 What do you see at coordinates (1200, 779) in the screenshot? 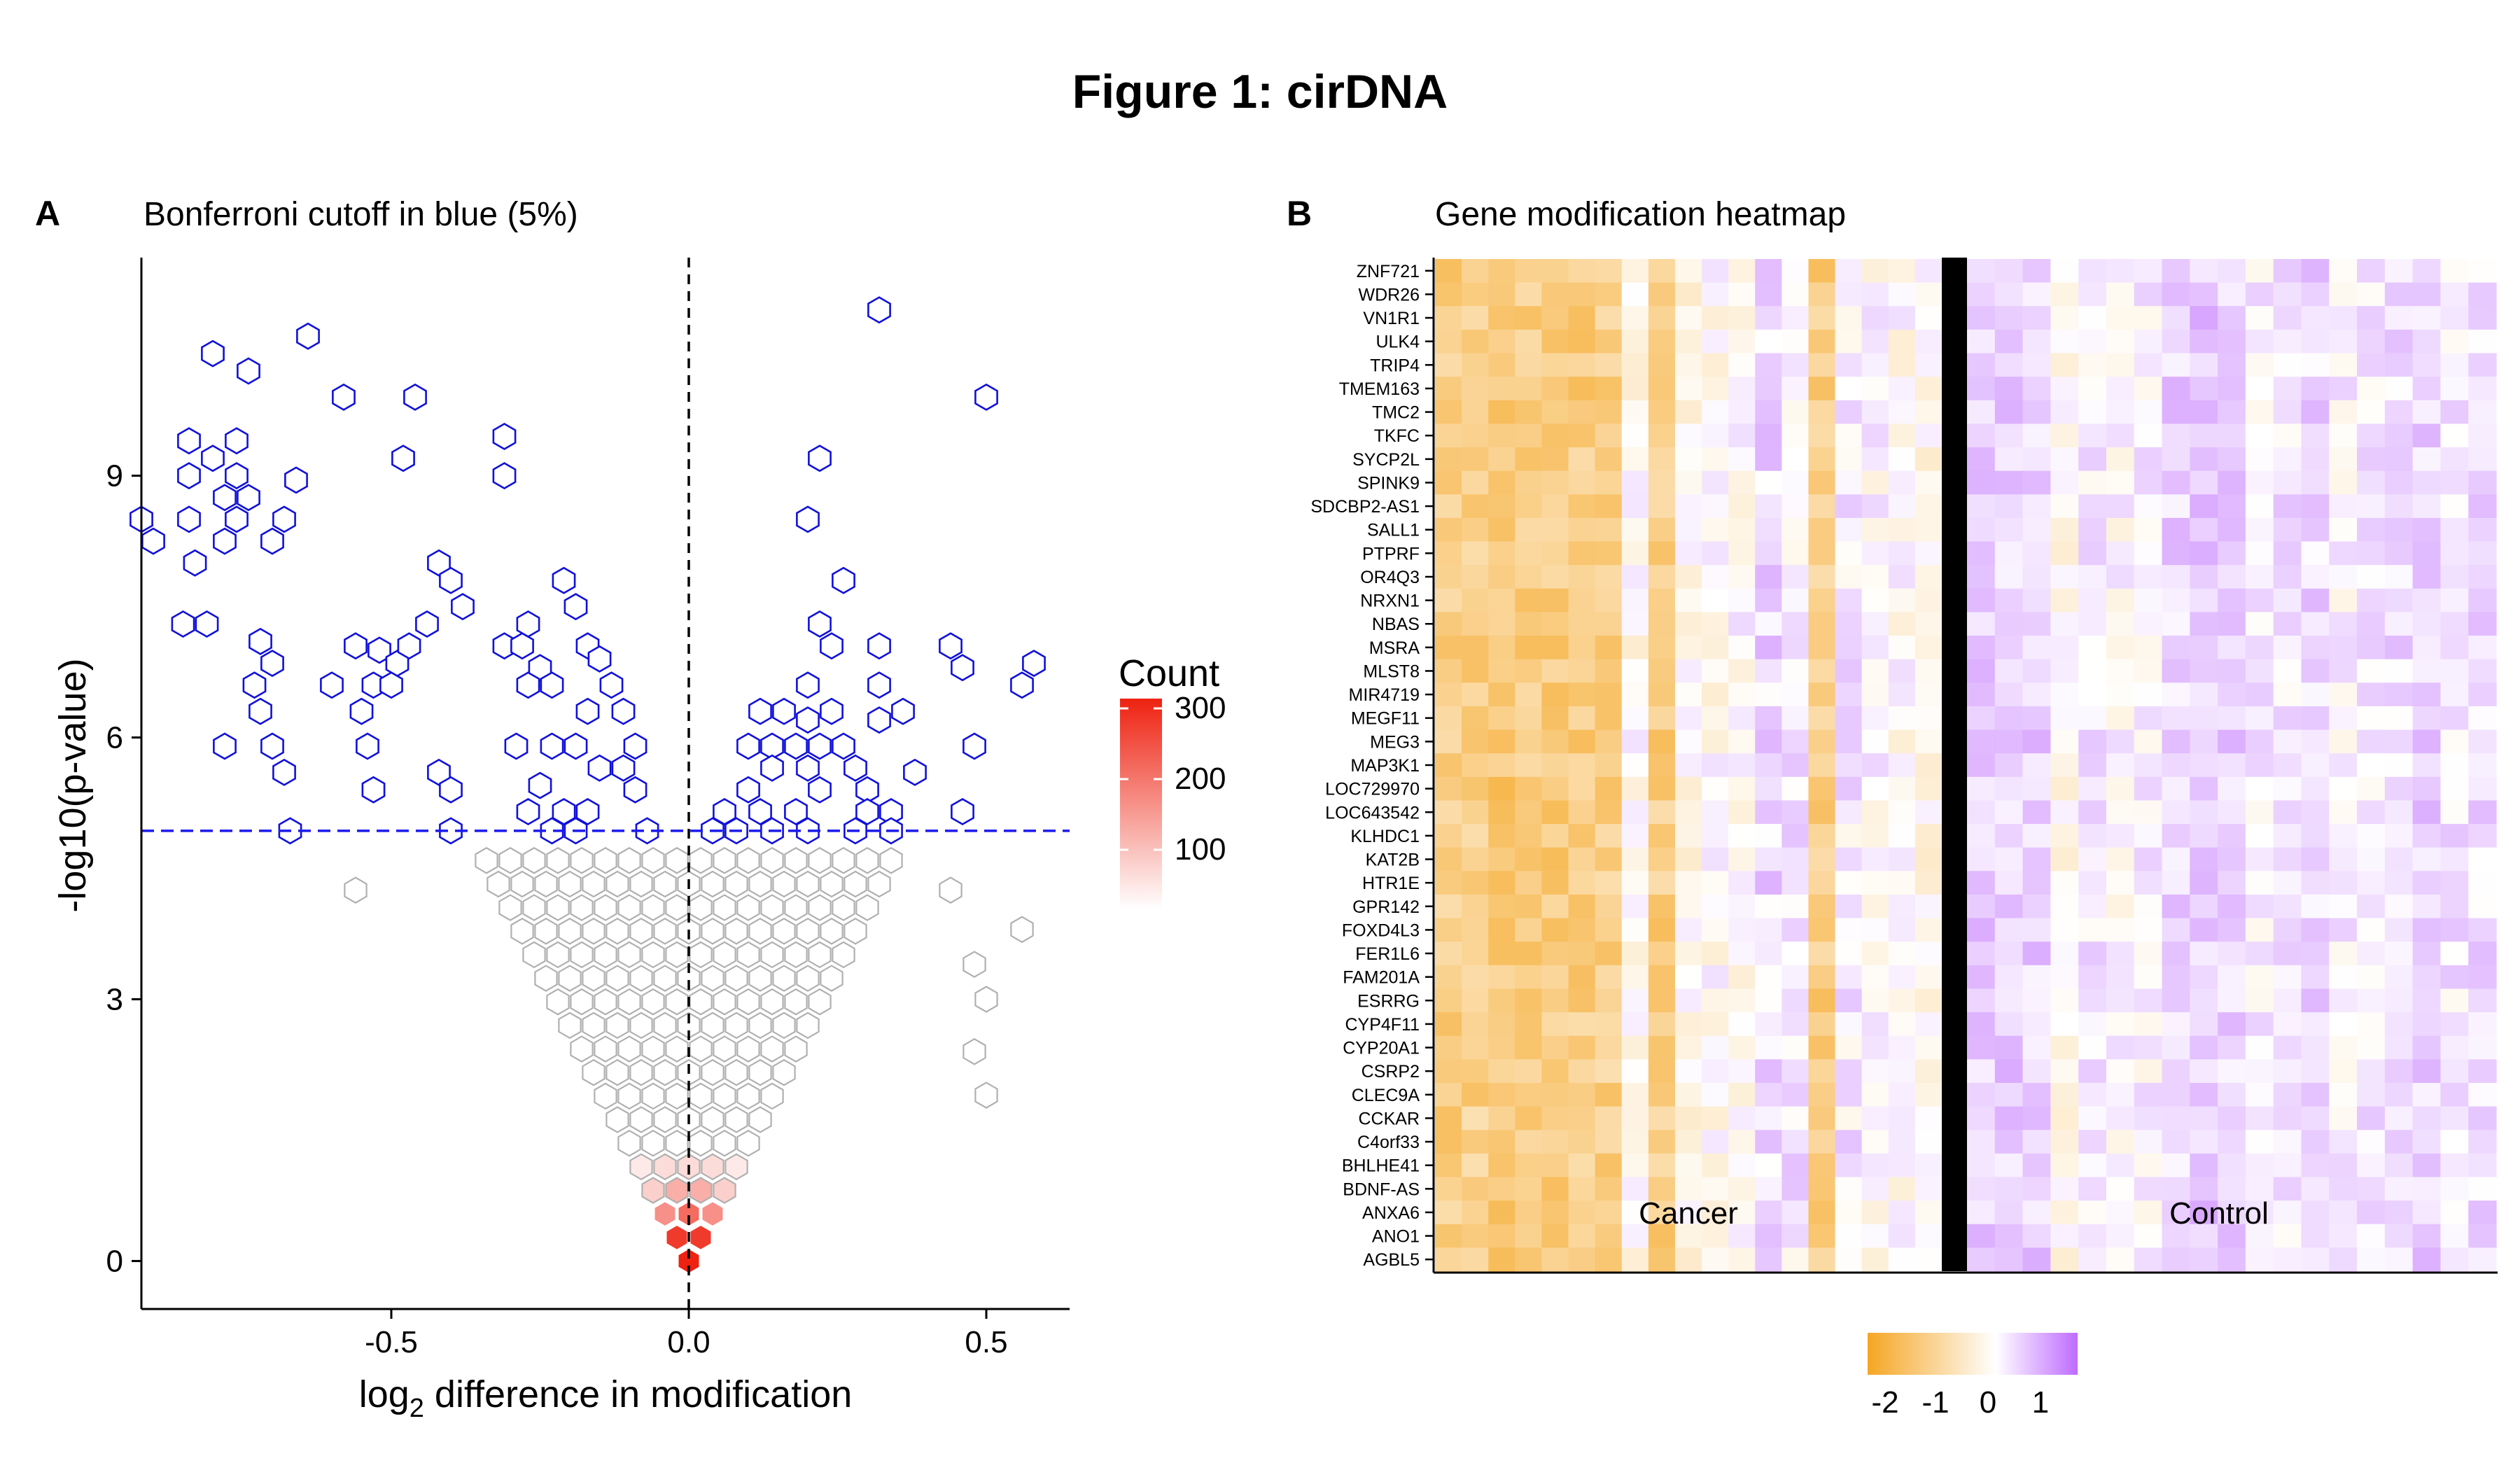
I see `legend-tick-label: 200` at bounding box center [1200, 779].